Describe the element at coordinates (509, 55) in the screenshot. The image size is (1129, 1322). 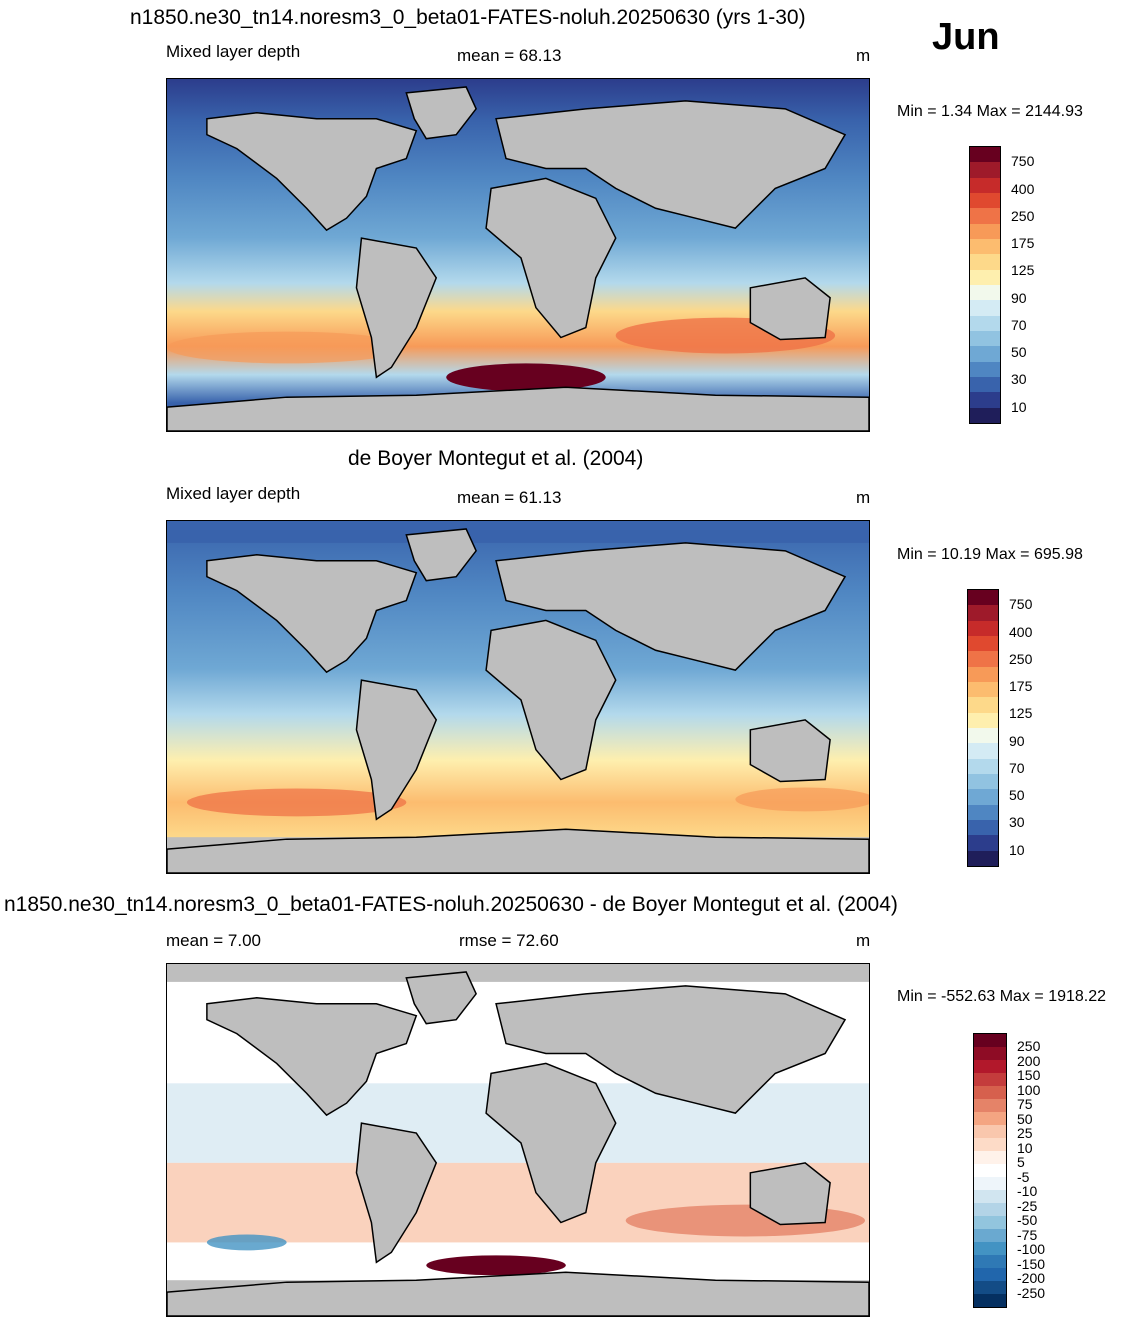
I see `panel1-mean: mean = 68.13` at that location.